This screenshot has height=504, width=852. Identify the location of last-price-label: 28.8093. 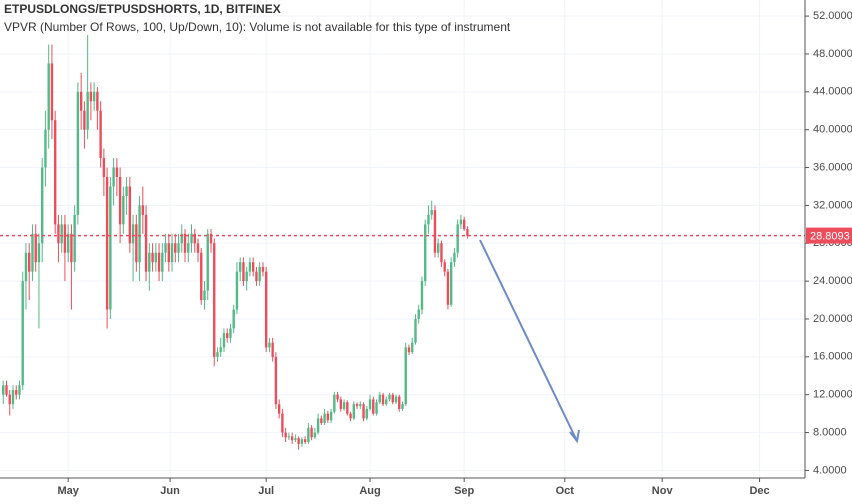
(830, 237).